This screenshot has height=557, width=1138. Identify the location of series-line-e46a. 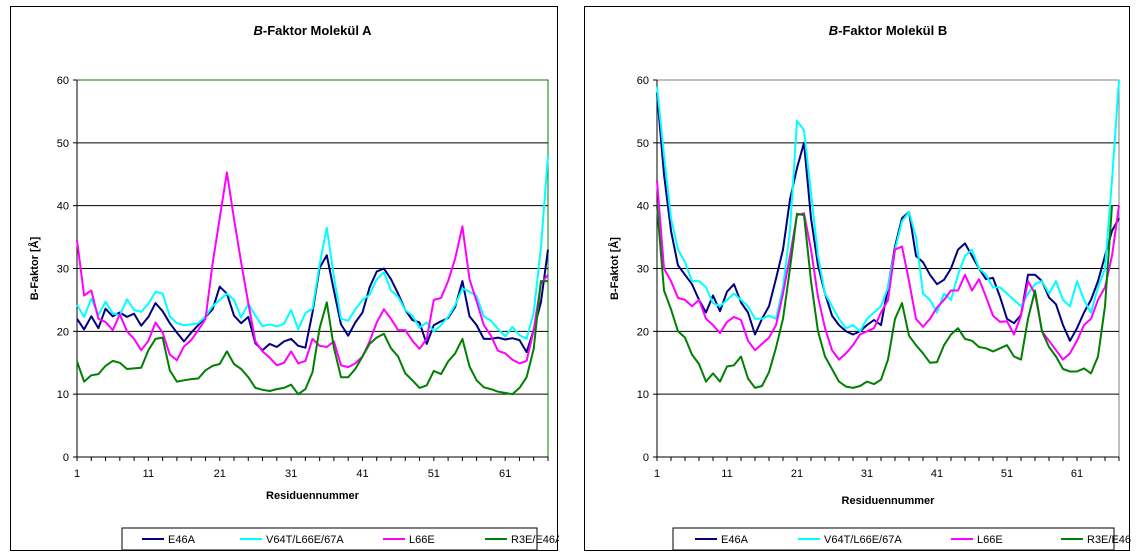
(312, 301).